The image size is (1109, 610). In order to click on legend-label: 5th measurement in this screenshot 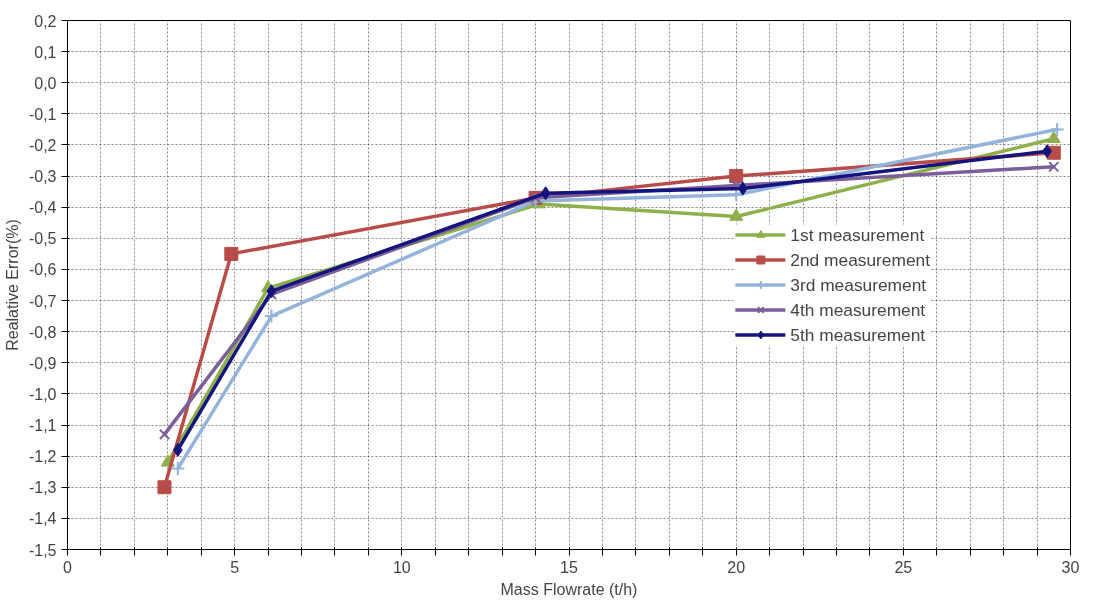, I will do `click(858, 334)`.